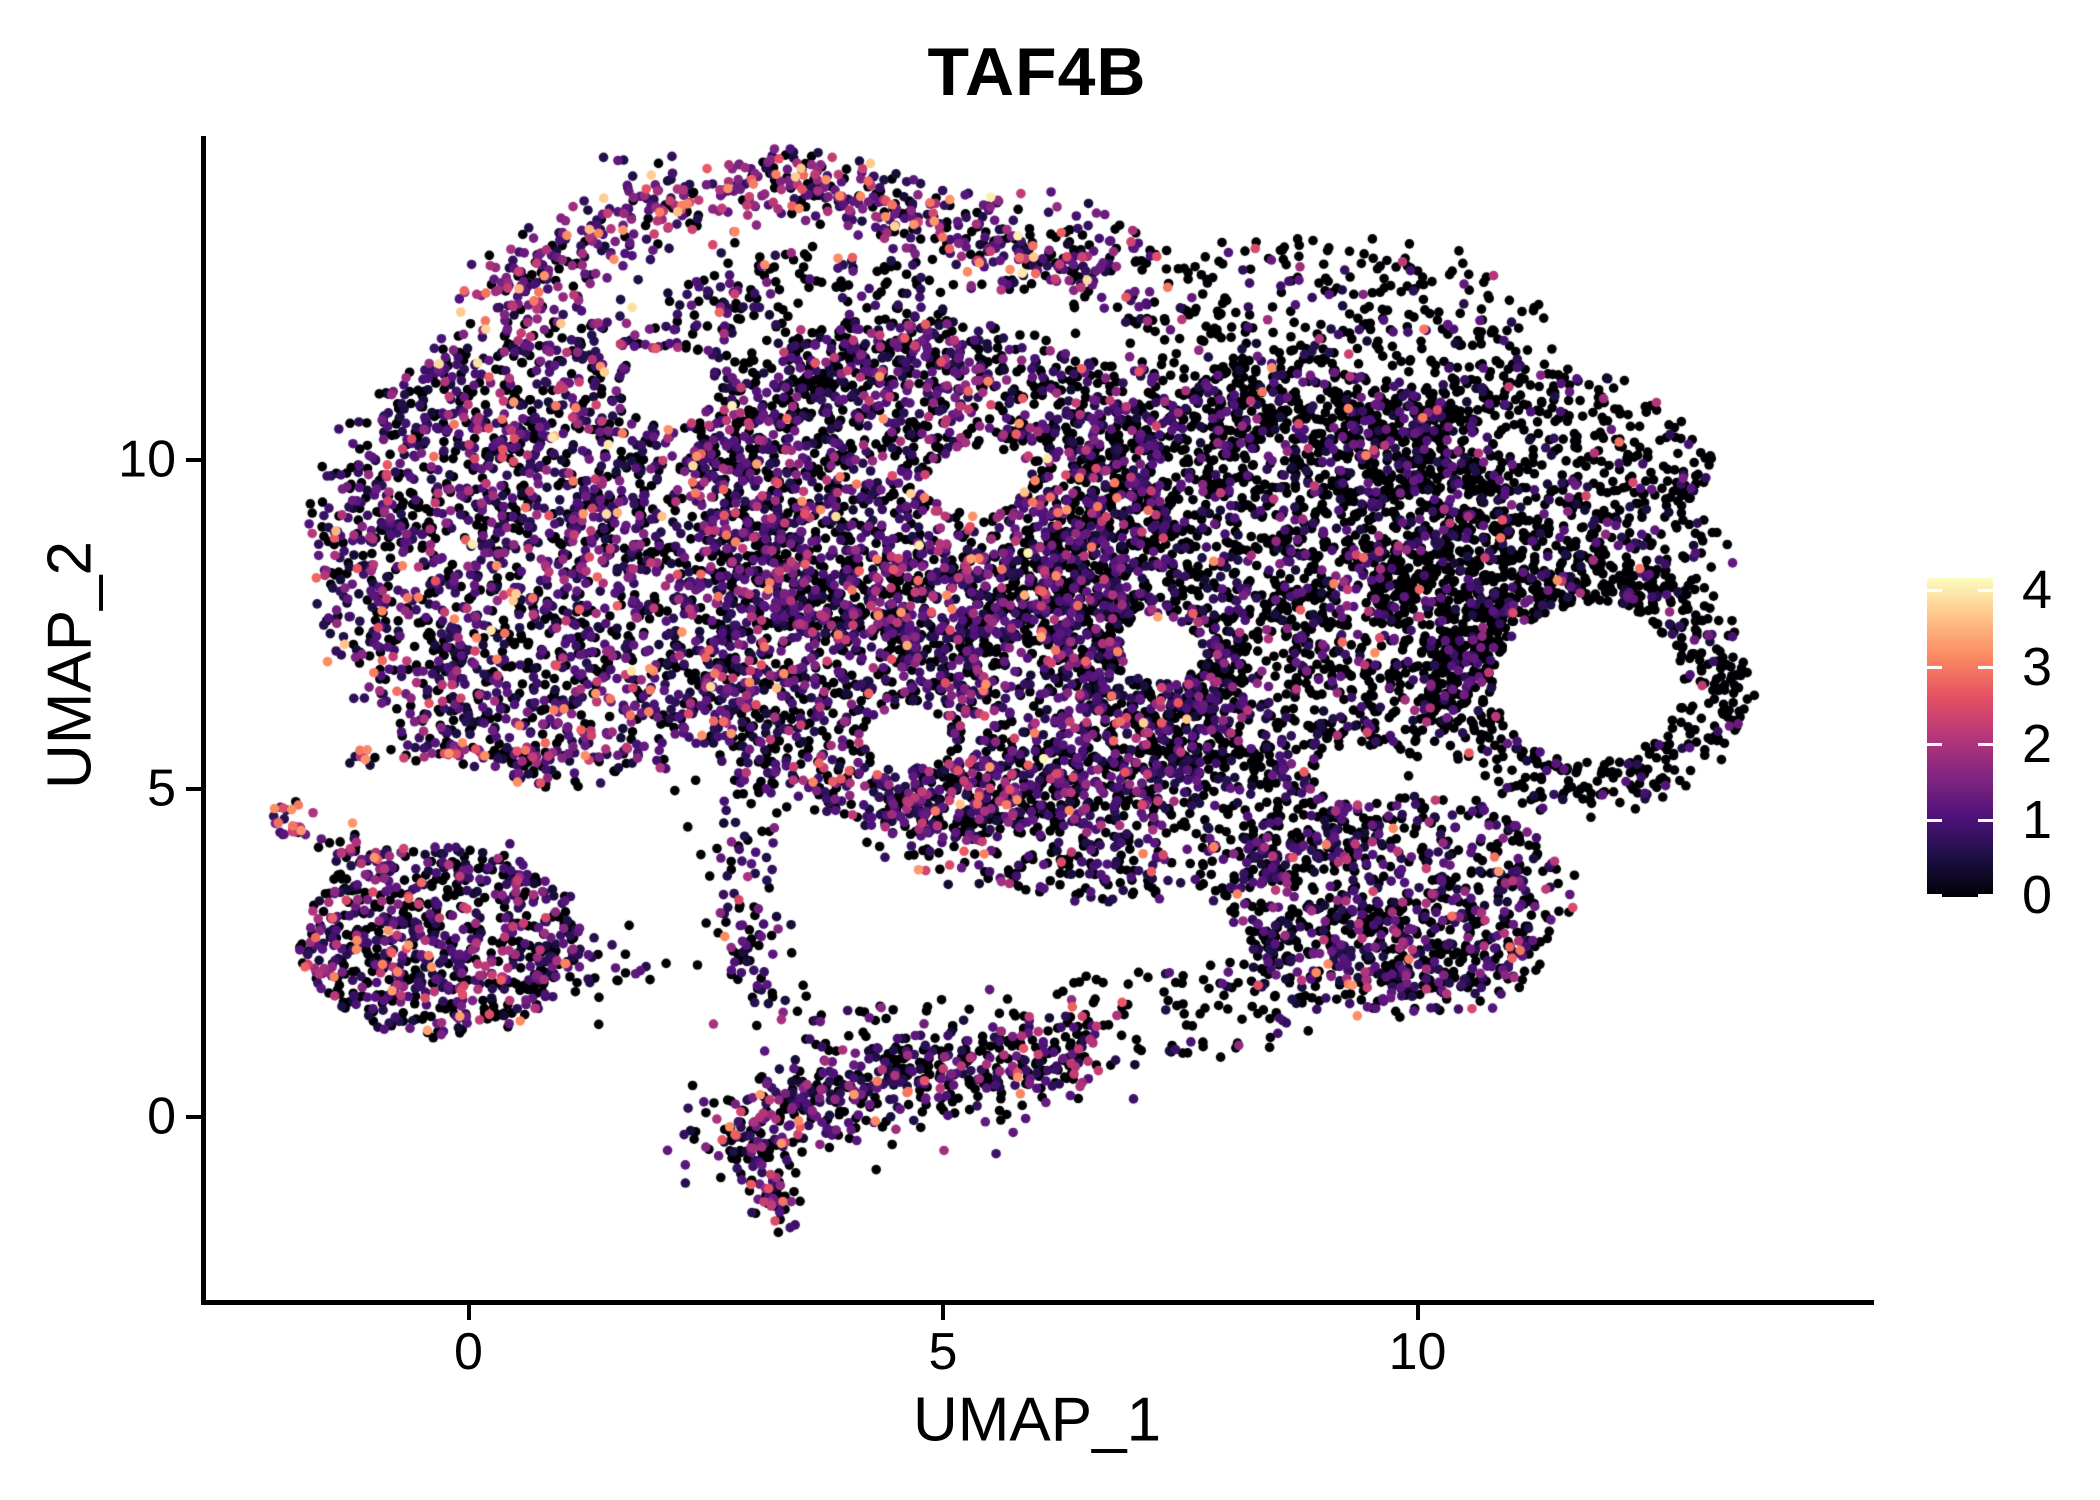 This screenshot has height=1500, width=2100. I want to click on y-tick-label: 0, so click(161, 1116).